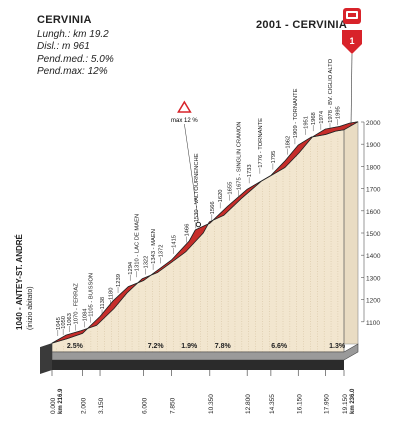  What do you see at coordinates (327, 404) in the screenshot?
I see `distance-tick-label: 17.950` at bounding box center [327, 404].